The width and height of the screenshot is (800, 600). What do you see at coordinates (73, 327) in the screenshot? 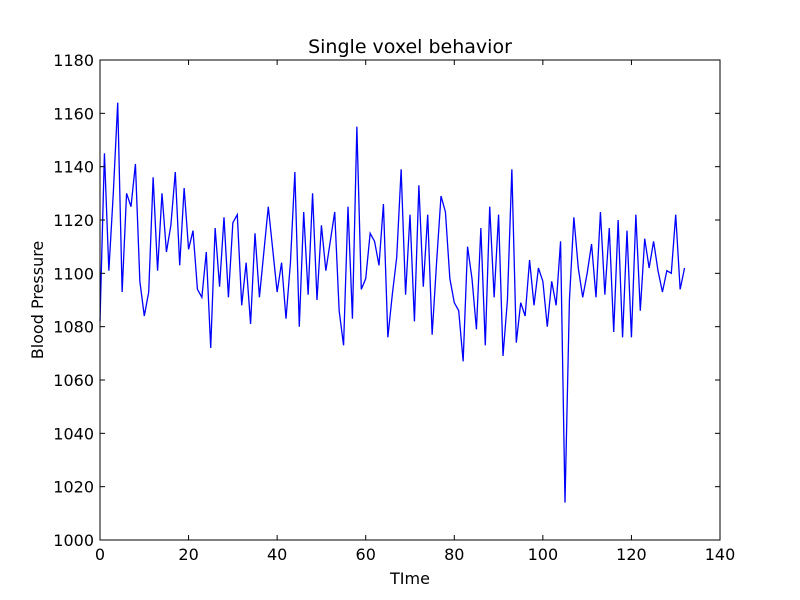
I see `y-tick-label: 1080` at bounding box center [73, 327].